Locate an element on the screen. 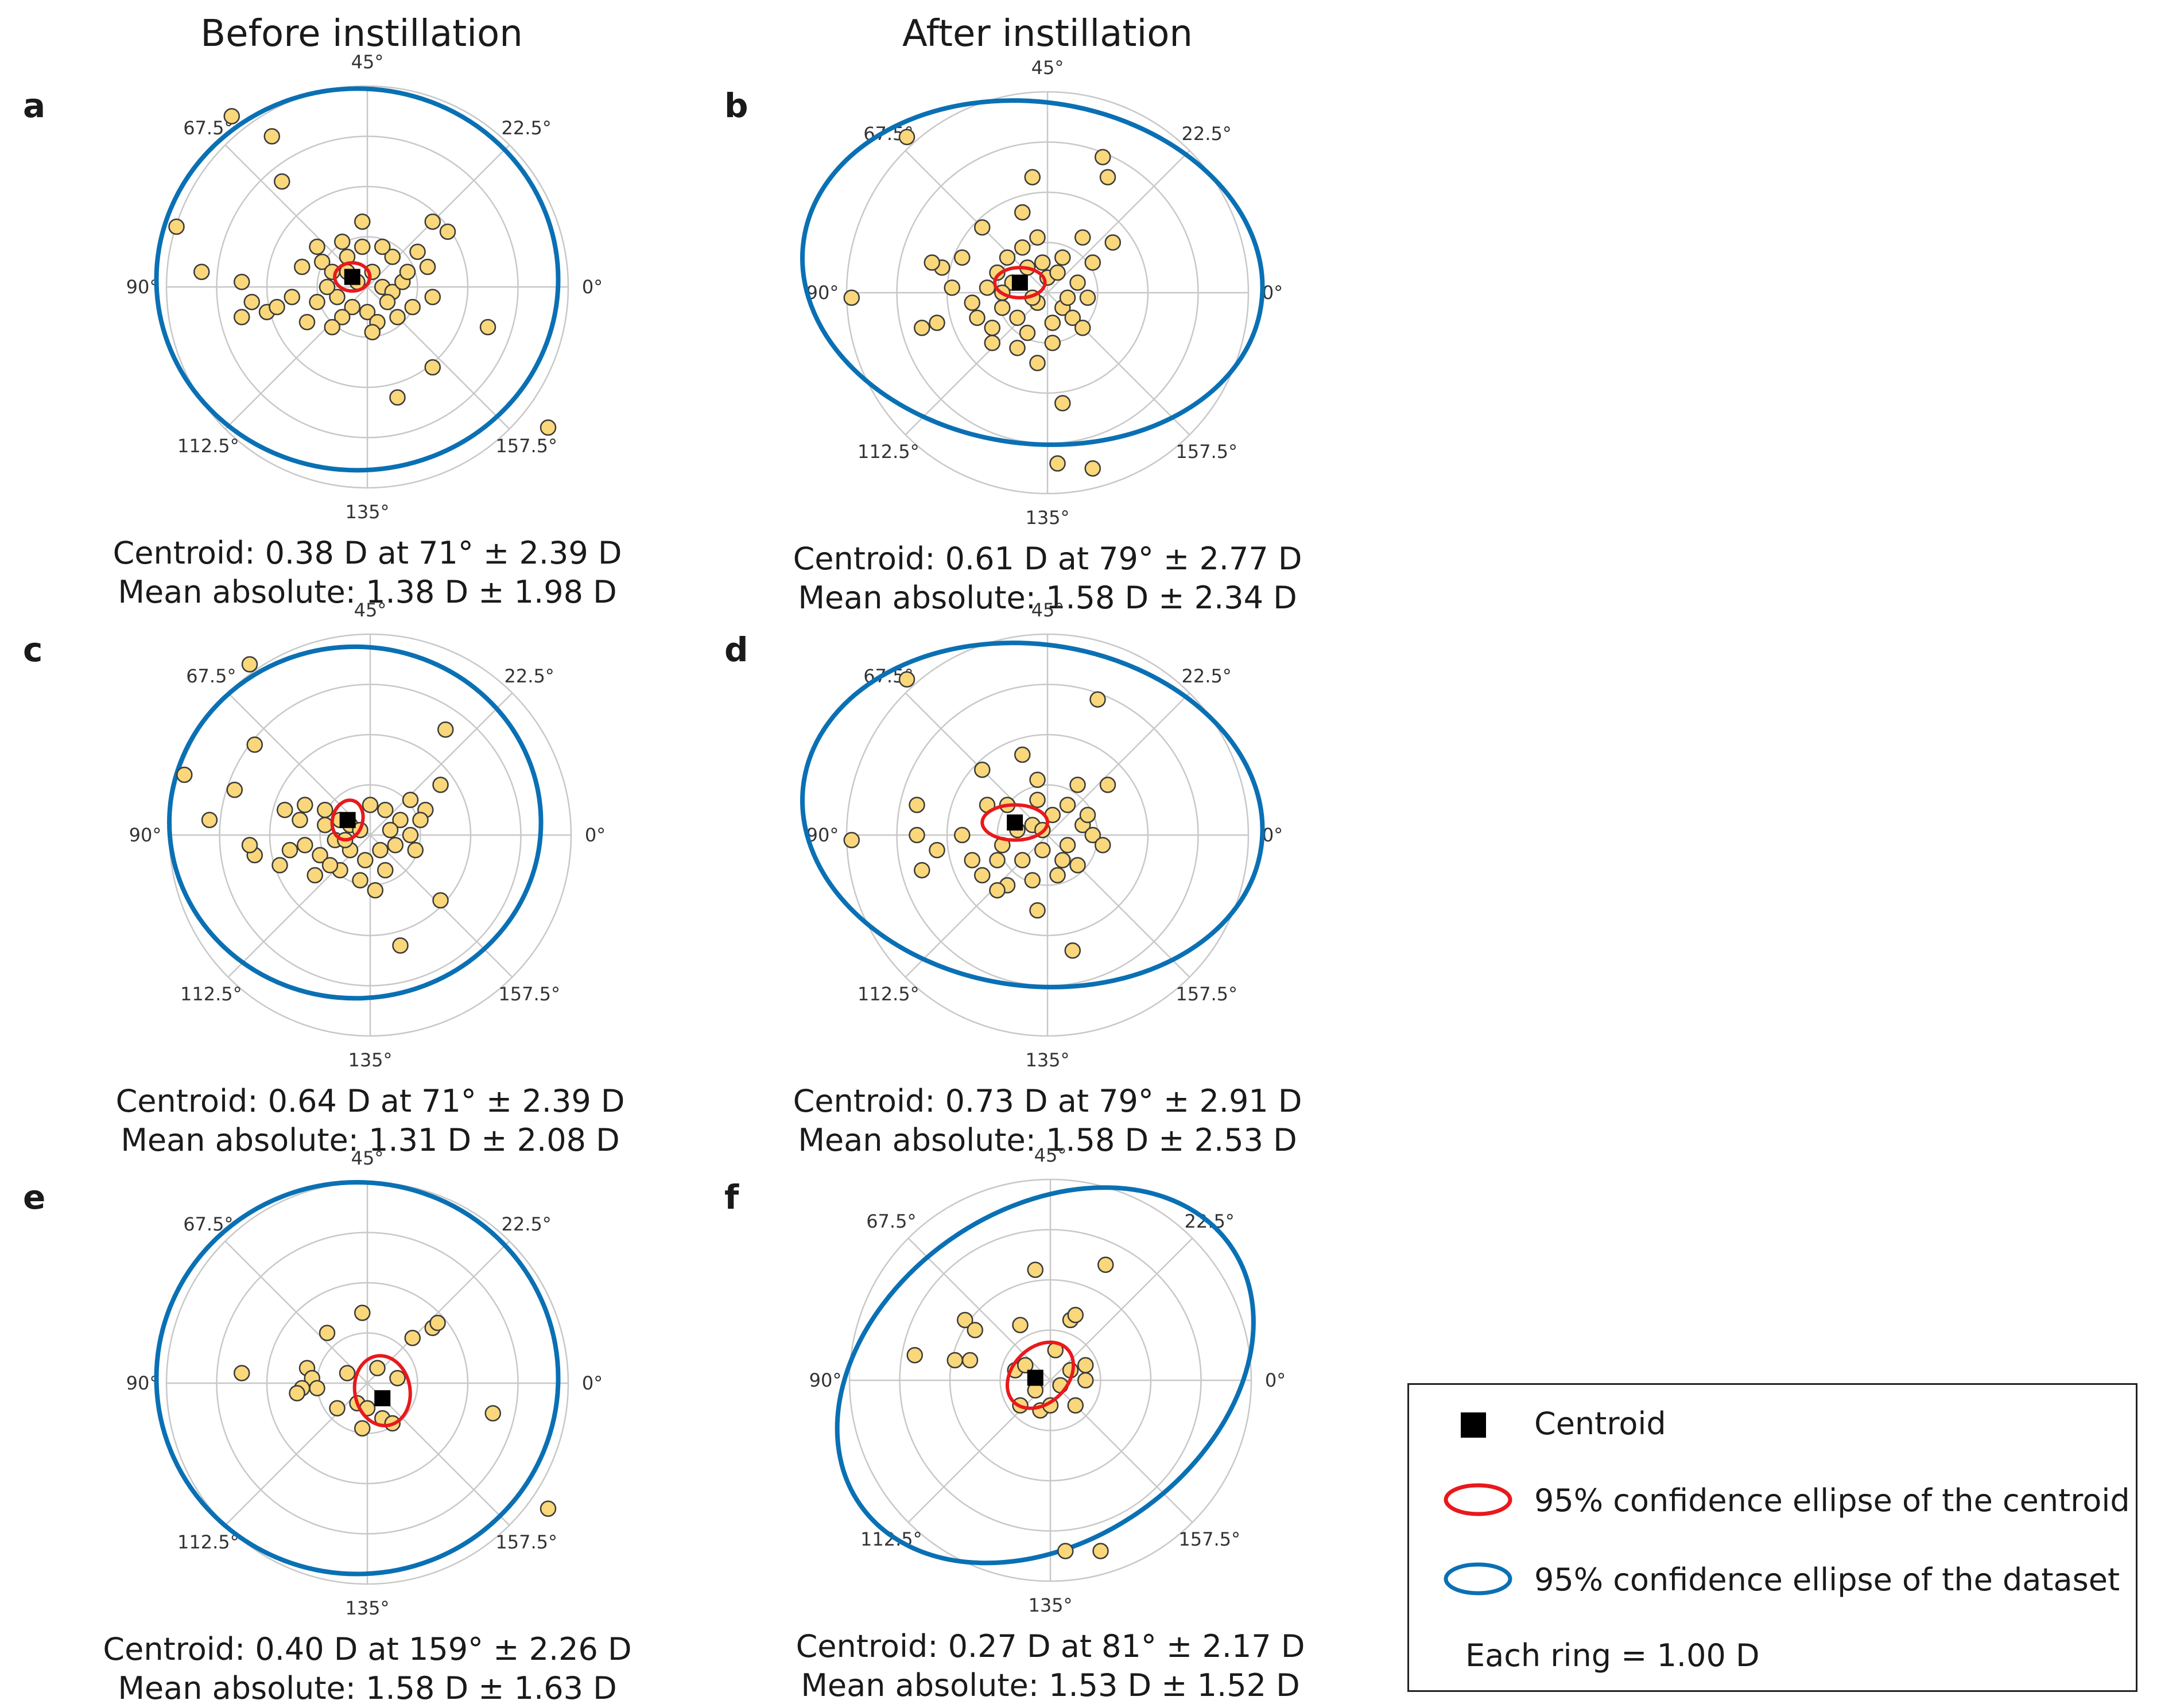 This screenshot has width=2157, height=1708. panel-letter-a: a is located at coordinates (34, 105).